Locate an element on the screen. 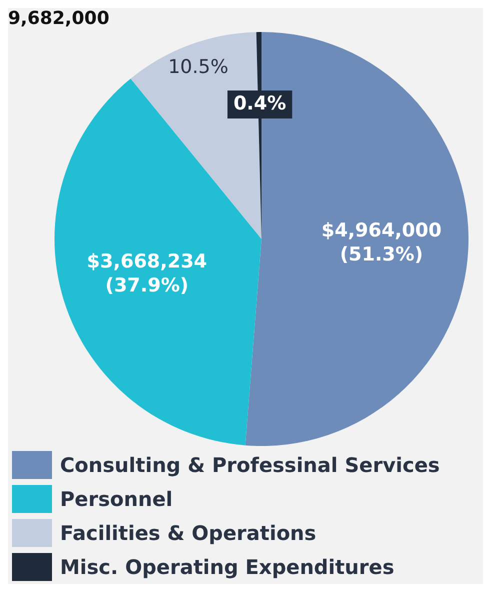  data-label: $4,964,000 (51.3%) is located at coordinates (381, 243).